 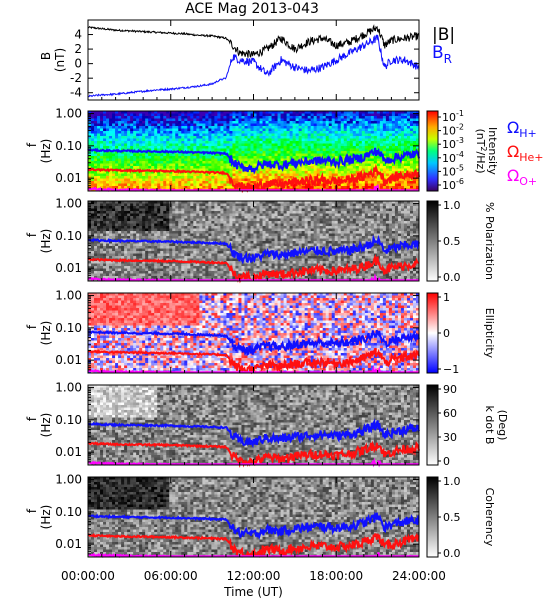 What do you see at coordinates (76, 78) in the screenshot?
I see `b-field-ytick-label: -2` at bounding box center [76, 78].